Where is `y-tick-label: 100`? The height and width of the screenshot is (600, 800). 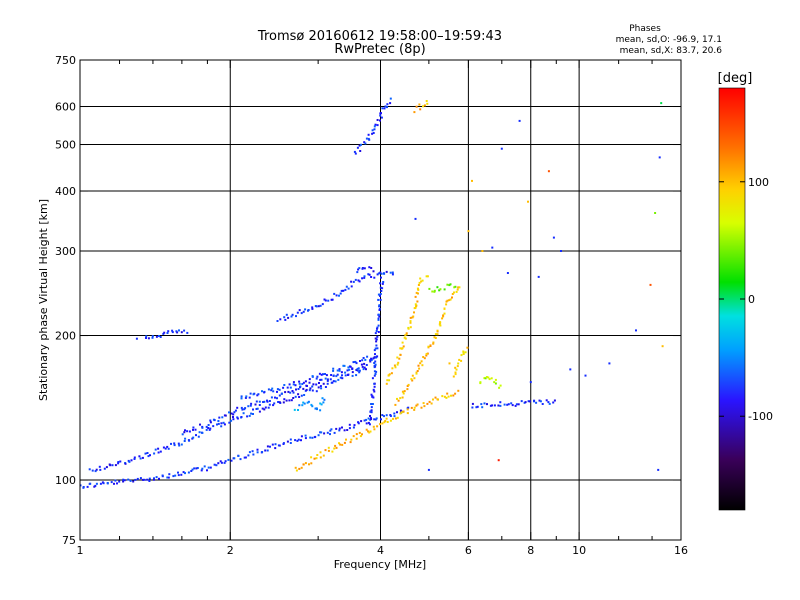
y-tick-label: 100 is located at coordinates (65, 480).